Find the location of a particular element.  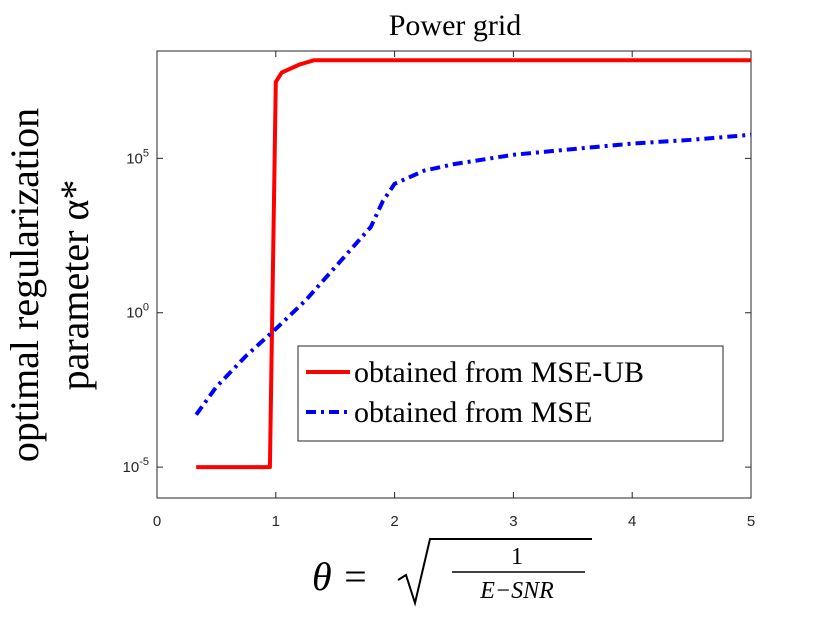

x-axis-label-denominator: E−SNR is located at coordinates (516, 591).